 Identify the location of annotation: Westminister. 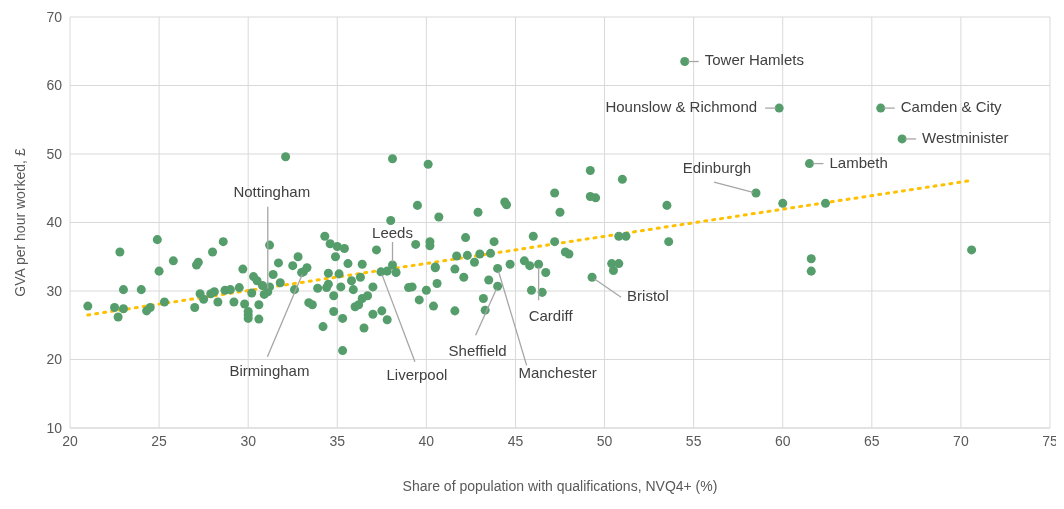
(965, 137).